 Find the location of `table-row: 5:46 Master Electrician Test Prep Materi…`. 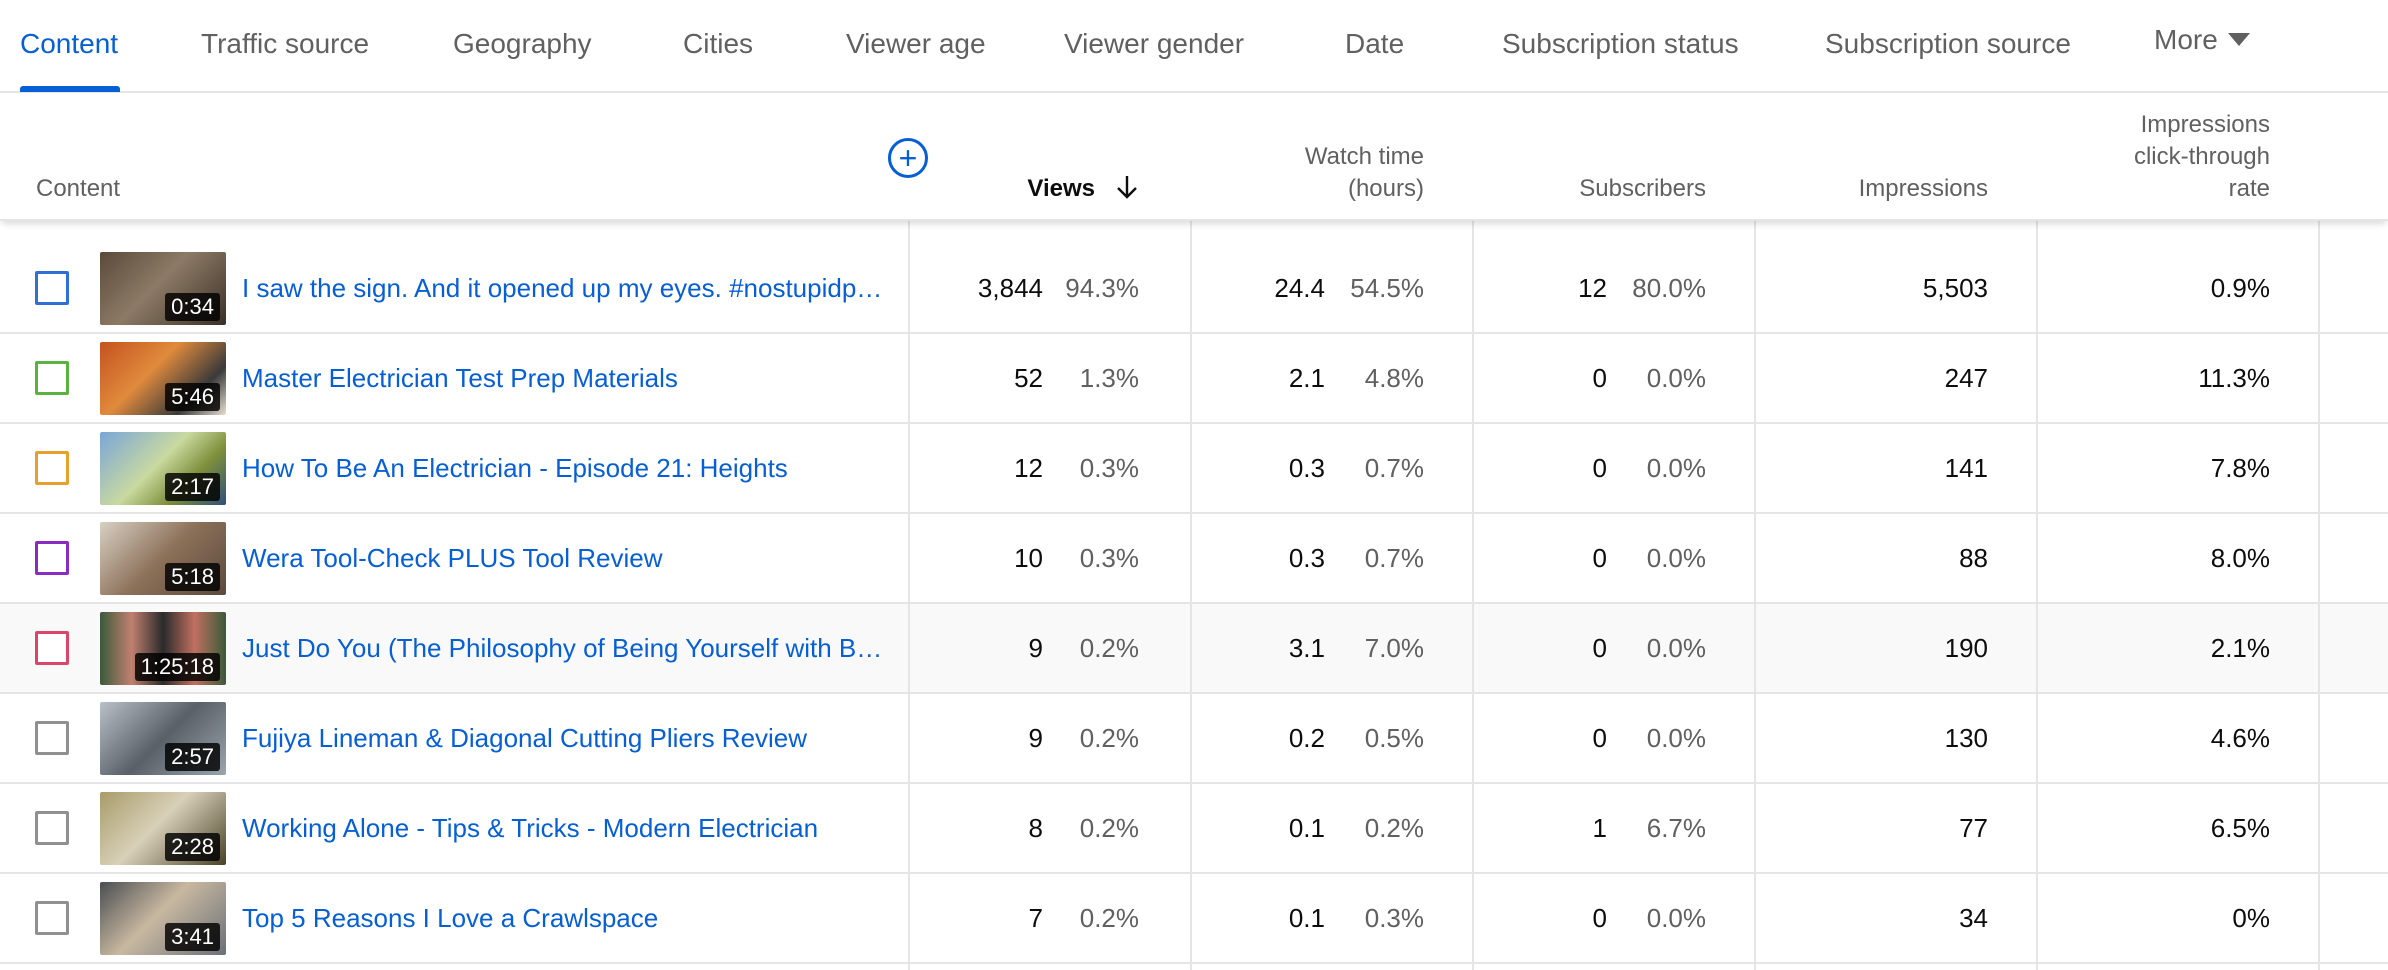

table-row: 5:46 Master Electrician Test Prep Materi… is located at coordinates (1194, 379).